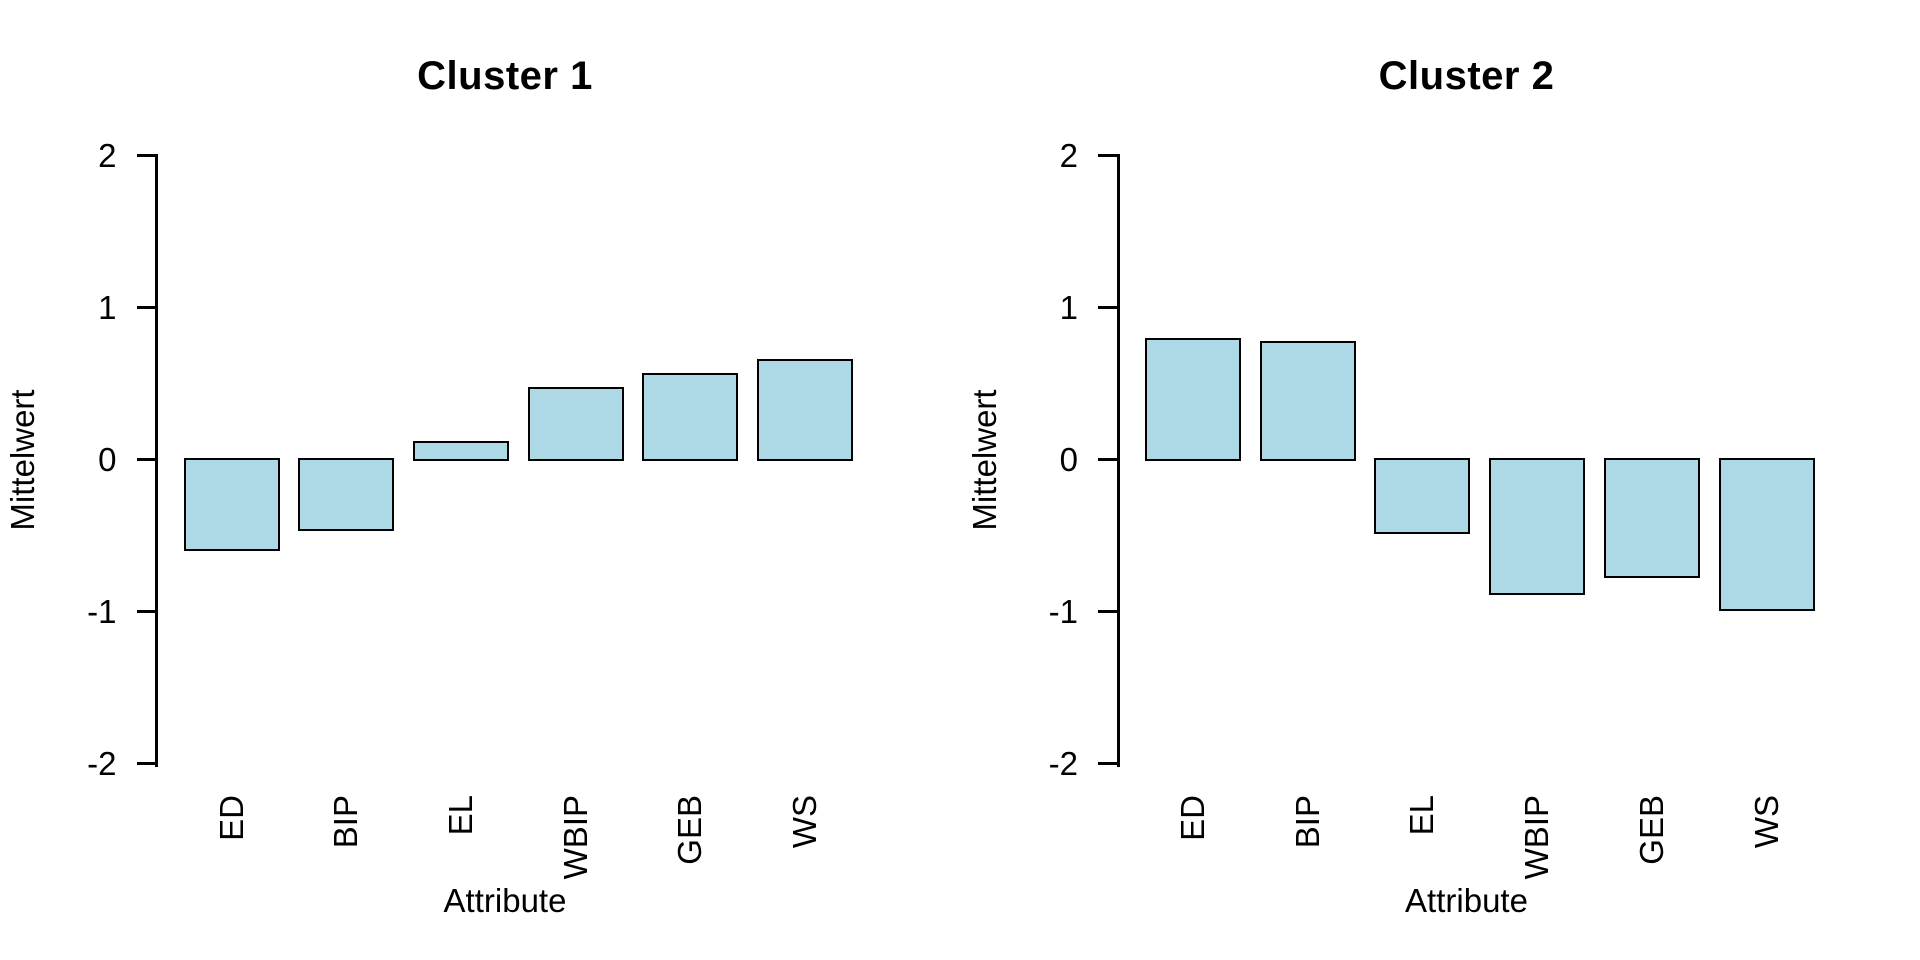 This screenshot has width=1920, height=960. Describe the element at coordinates (1466, 76) in the screenshot. I see `chart-title: Cluster 2` at that location.